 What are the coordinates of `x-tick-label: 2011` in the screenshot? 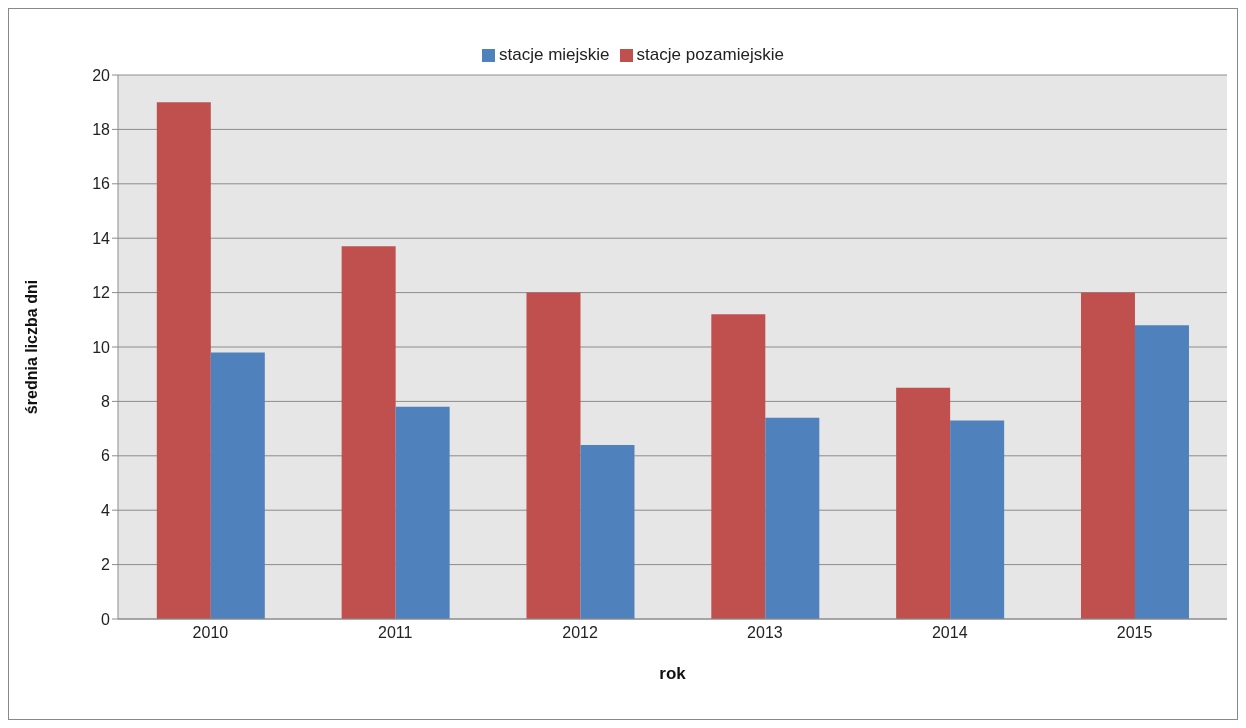 It's located at (395, 633).